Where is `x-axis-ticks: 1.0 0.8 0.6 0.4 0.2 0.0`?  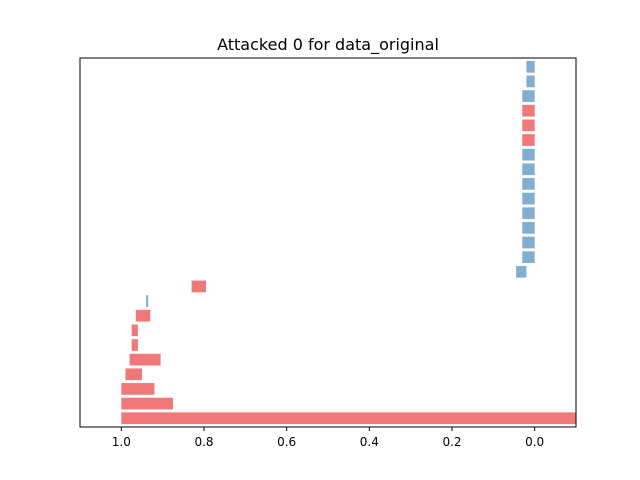
x-axis-ticks: 1.0 0.8 0.6 0.4 0.2 0.0 is located at coordinates (328, 438).